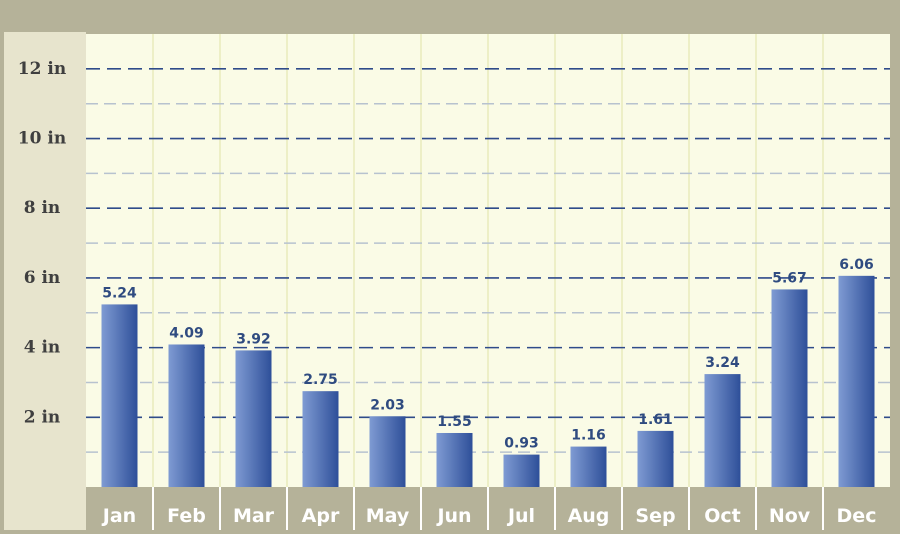  Describe the element at coordinates (387, 451) in the screenshot. I see `bar-may` at that location.